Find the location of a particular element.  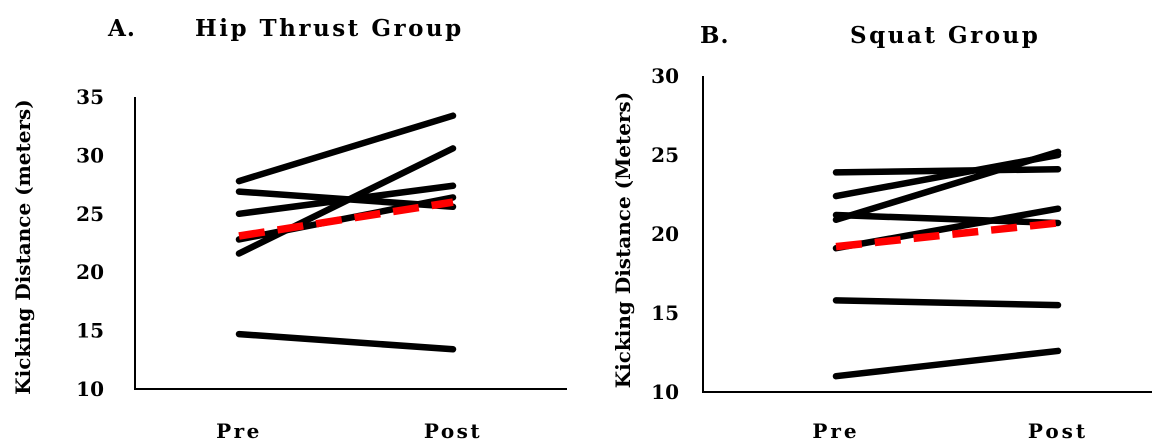

mean-line is located at coordinates (346, 219).